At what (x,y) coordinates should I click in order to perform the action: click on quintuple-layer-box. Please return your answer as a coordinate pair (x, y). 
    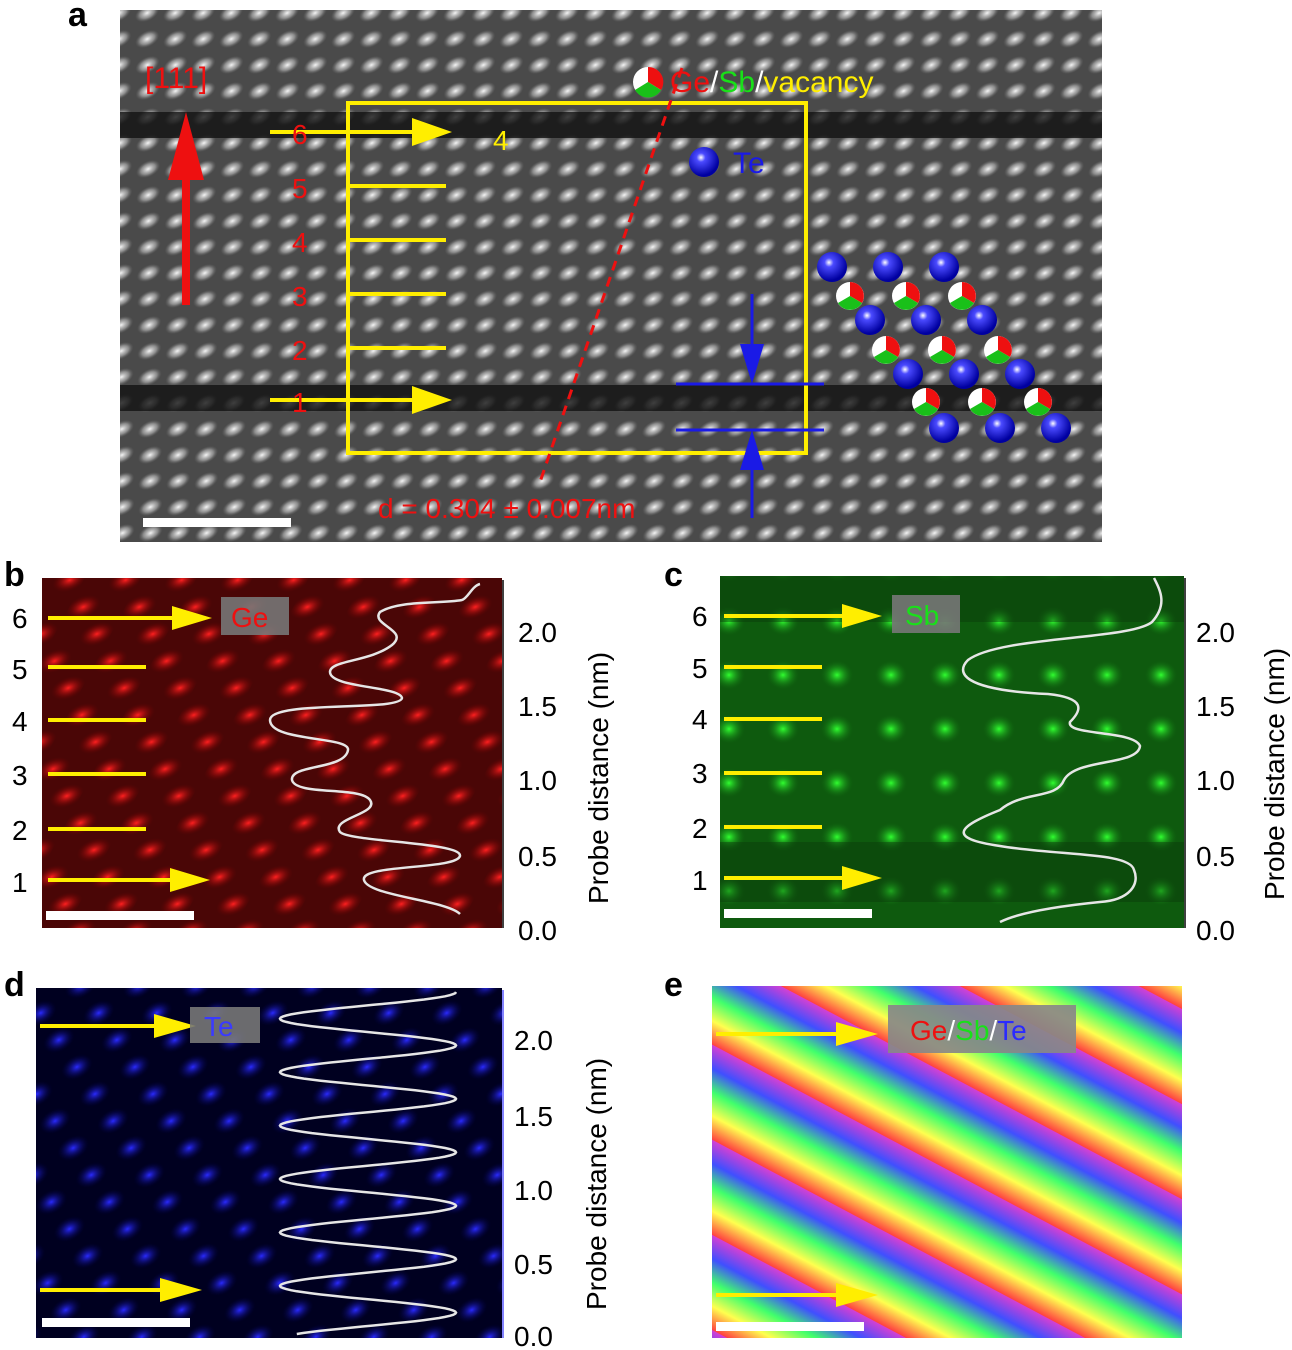
    Looking at the image, I should click on (577, 278).